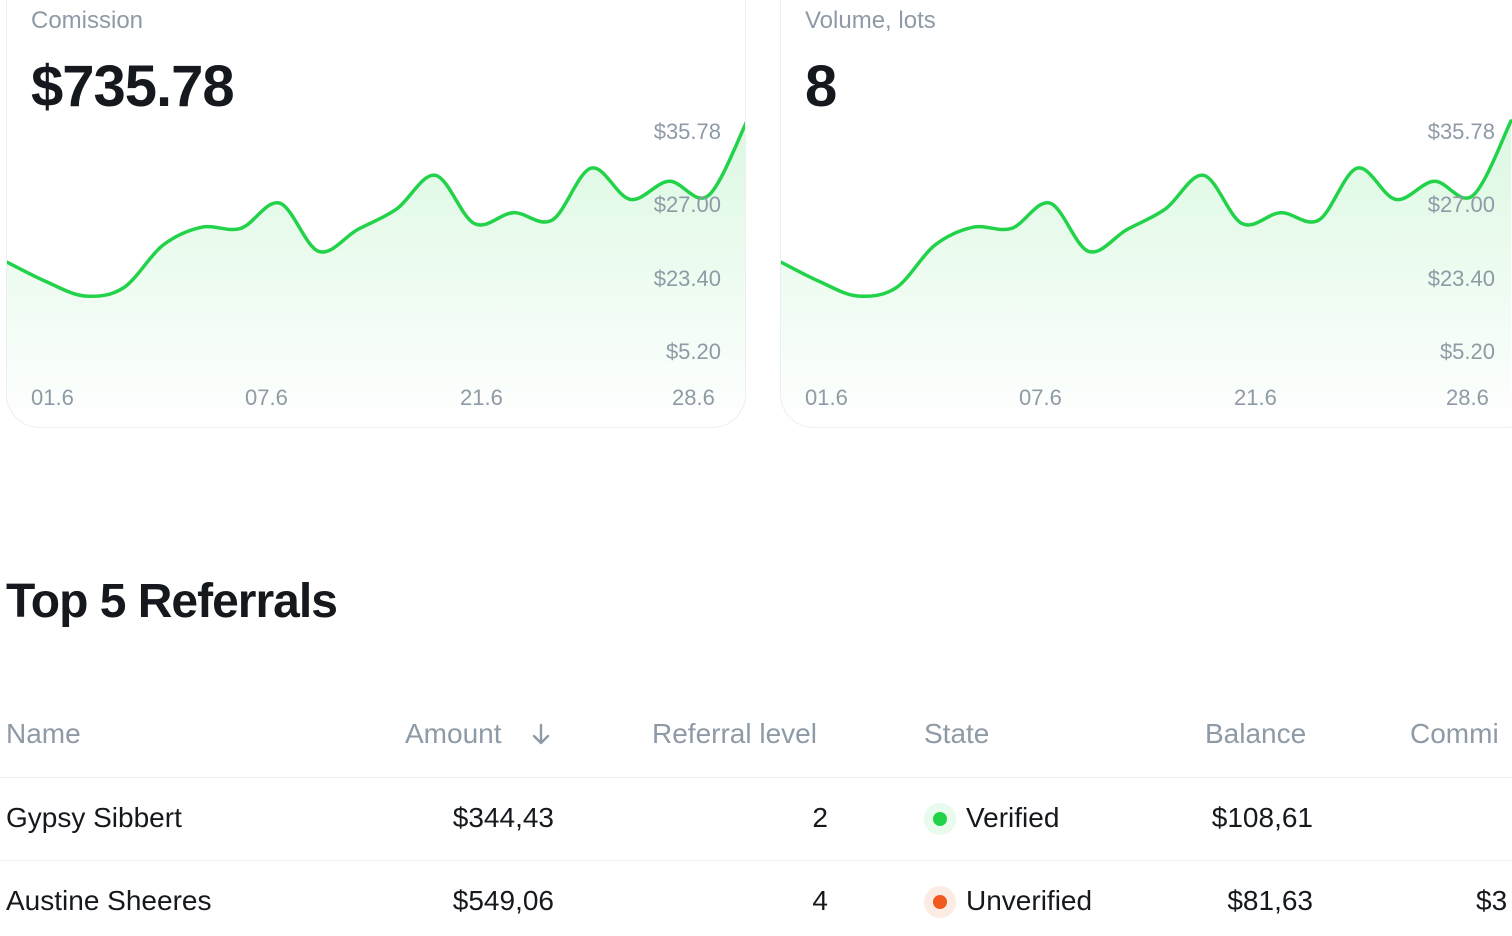  I want to click on referral-amount: $344,43, so click(503, 817).